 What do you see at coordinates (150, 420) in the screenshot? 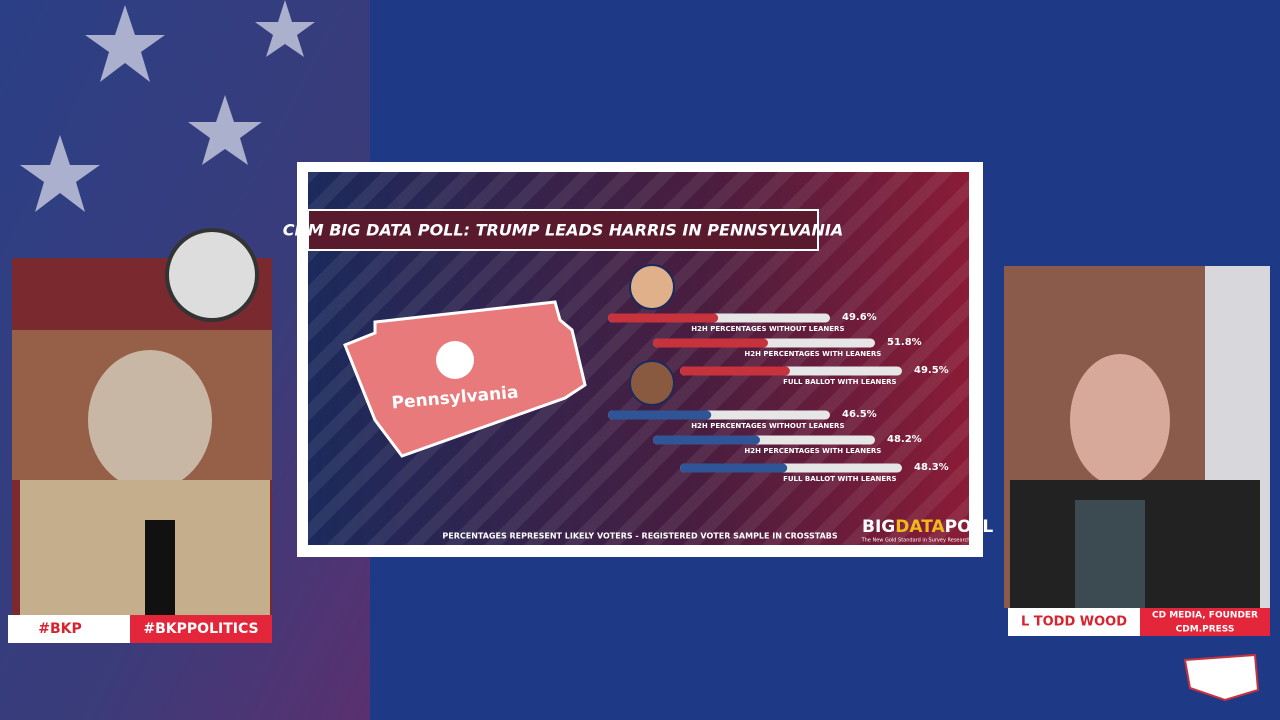
I see `host-head` at bounding box center [150, 420].